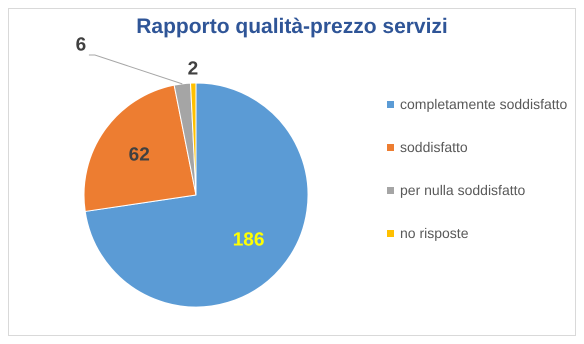 This screenshot has height=344, width=584. I want to click on chart-title: Rapporto qualità-prezzo servizi, so click(292, 26).